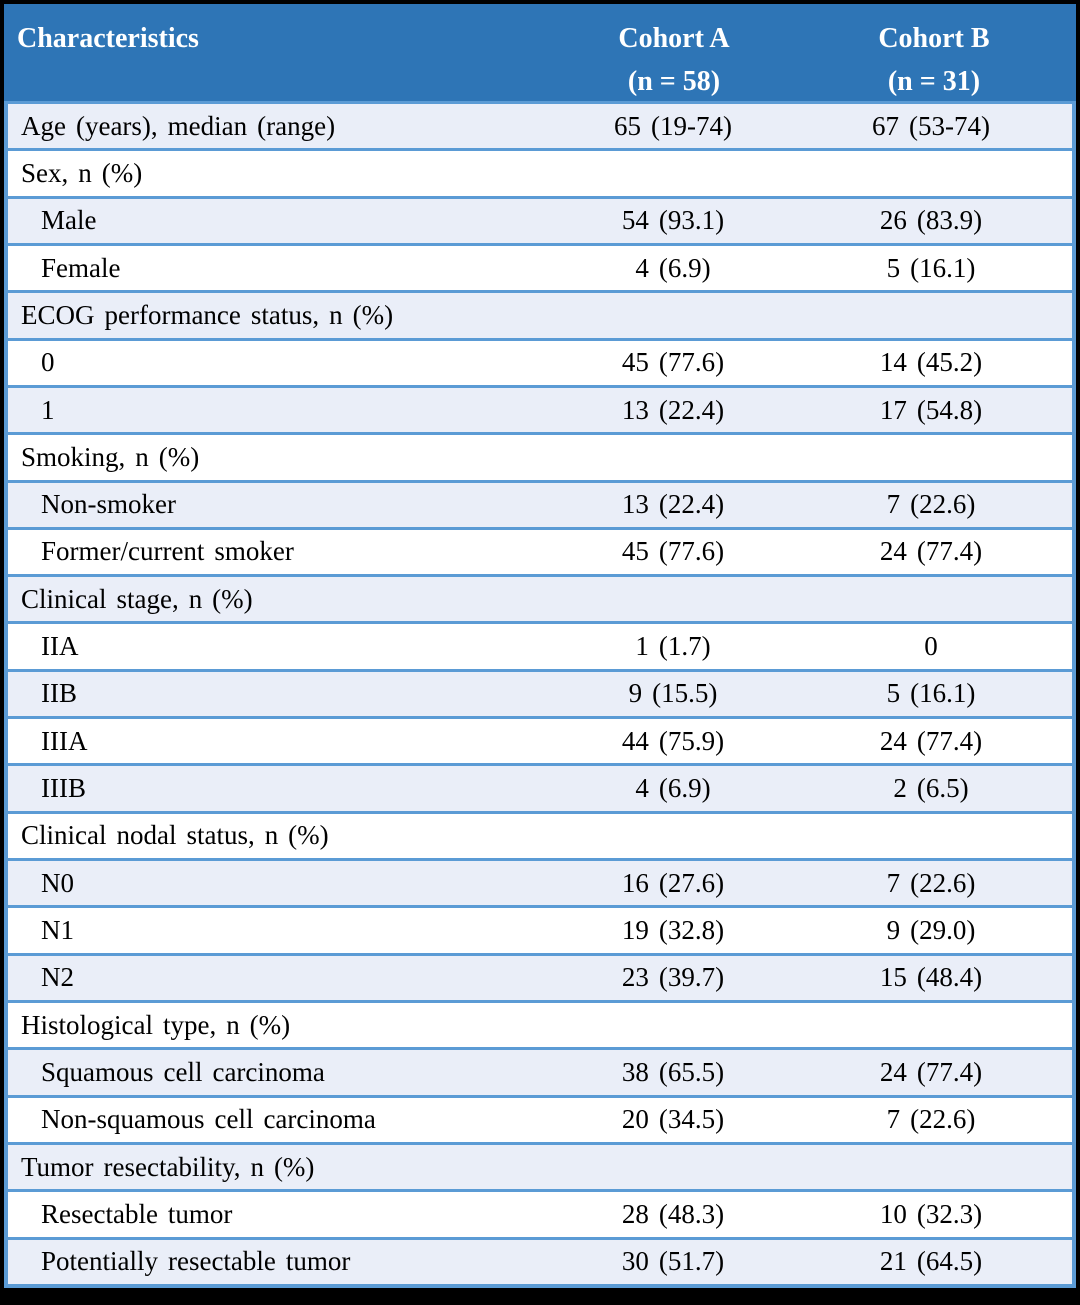  What do you see at coordinates (175, 835) in the screenshot?
I see `row-label: Clinical nodal status, n (%)` at bounding box center [175, 835].